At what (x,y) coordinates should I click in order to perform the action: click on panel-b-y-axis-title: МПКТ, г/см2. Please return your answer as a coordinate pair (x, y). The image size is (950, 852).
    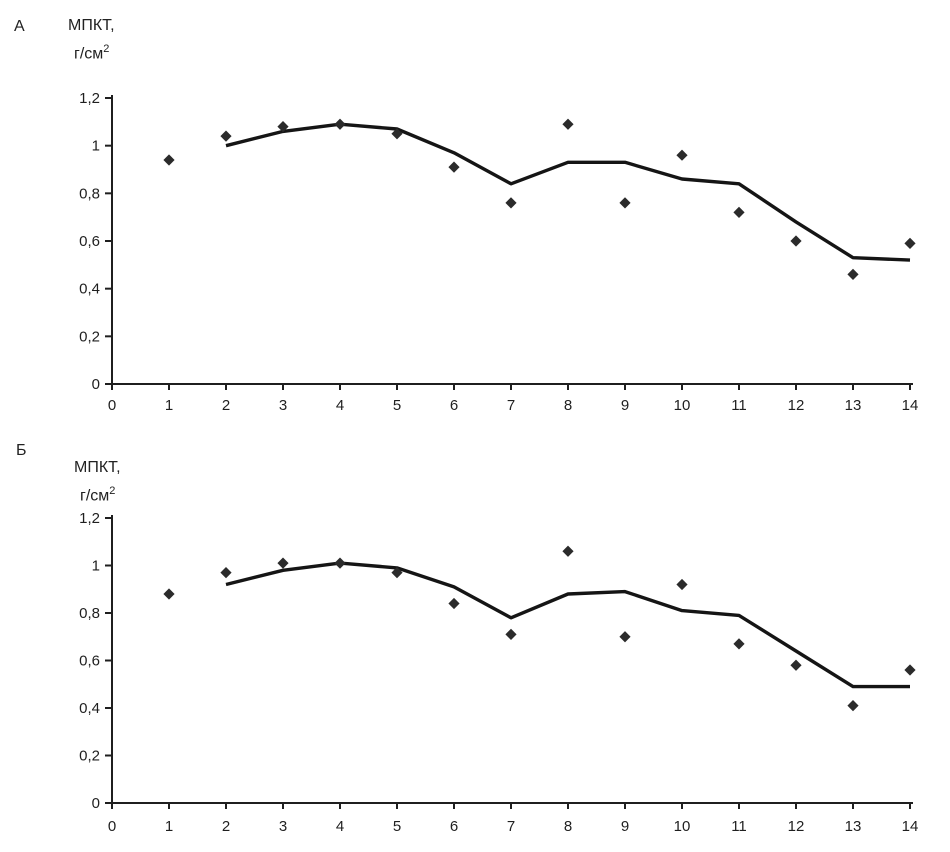
    Looking at the image, I should click on (97, 482).